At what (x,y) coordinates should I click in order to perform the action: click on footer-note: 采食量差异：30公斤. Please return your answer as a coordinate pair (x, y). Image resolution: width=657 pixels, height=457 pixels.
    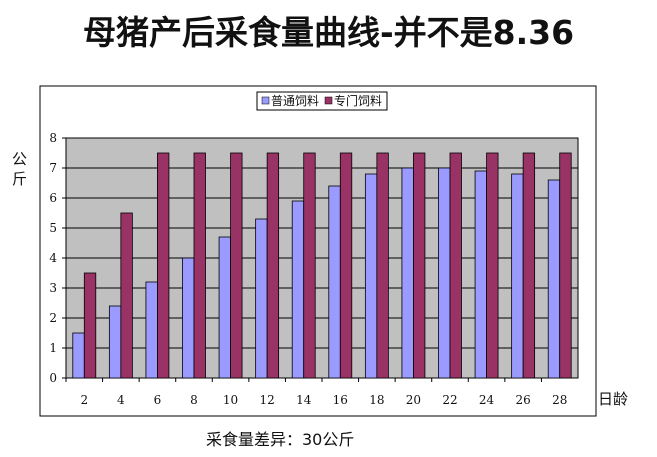
    Looking at the image, I should click on (280, 439).